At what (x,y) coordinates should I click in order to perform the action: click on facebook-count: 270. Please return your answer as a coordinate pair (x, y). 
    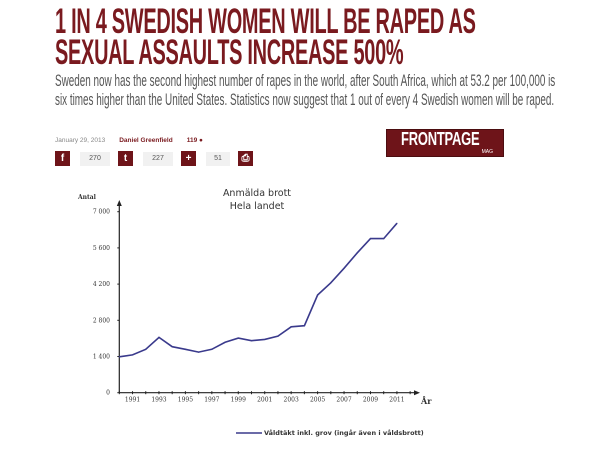
    Looking at the image, I should click on (95, 158).